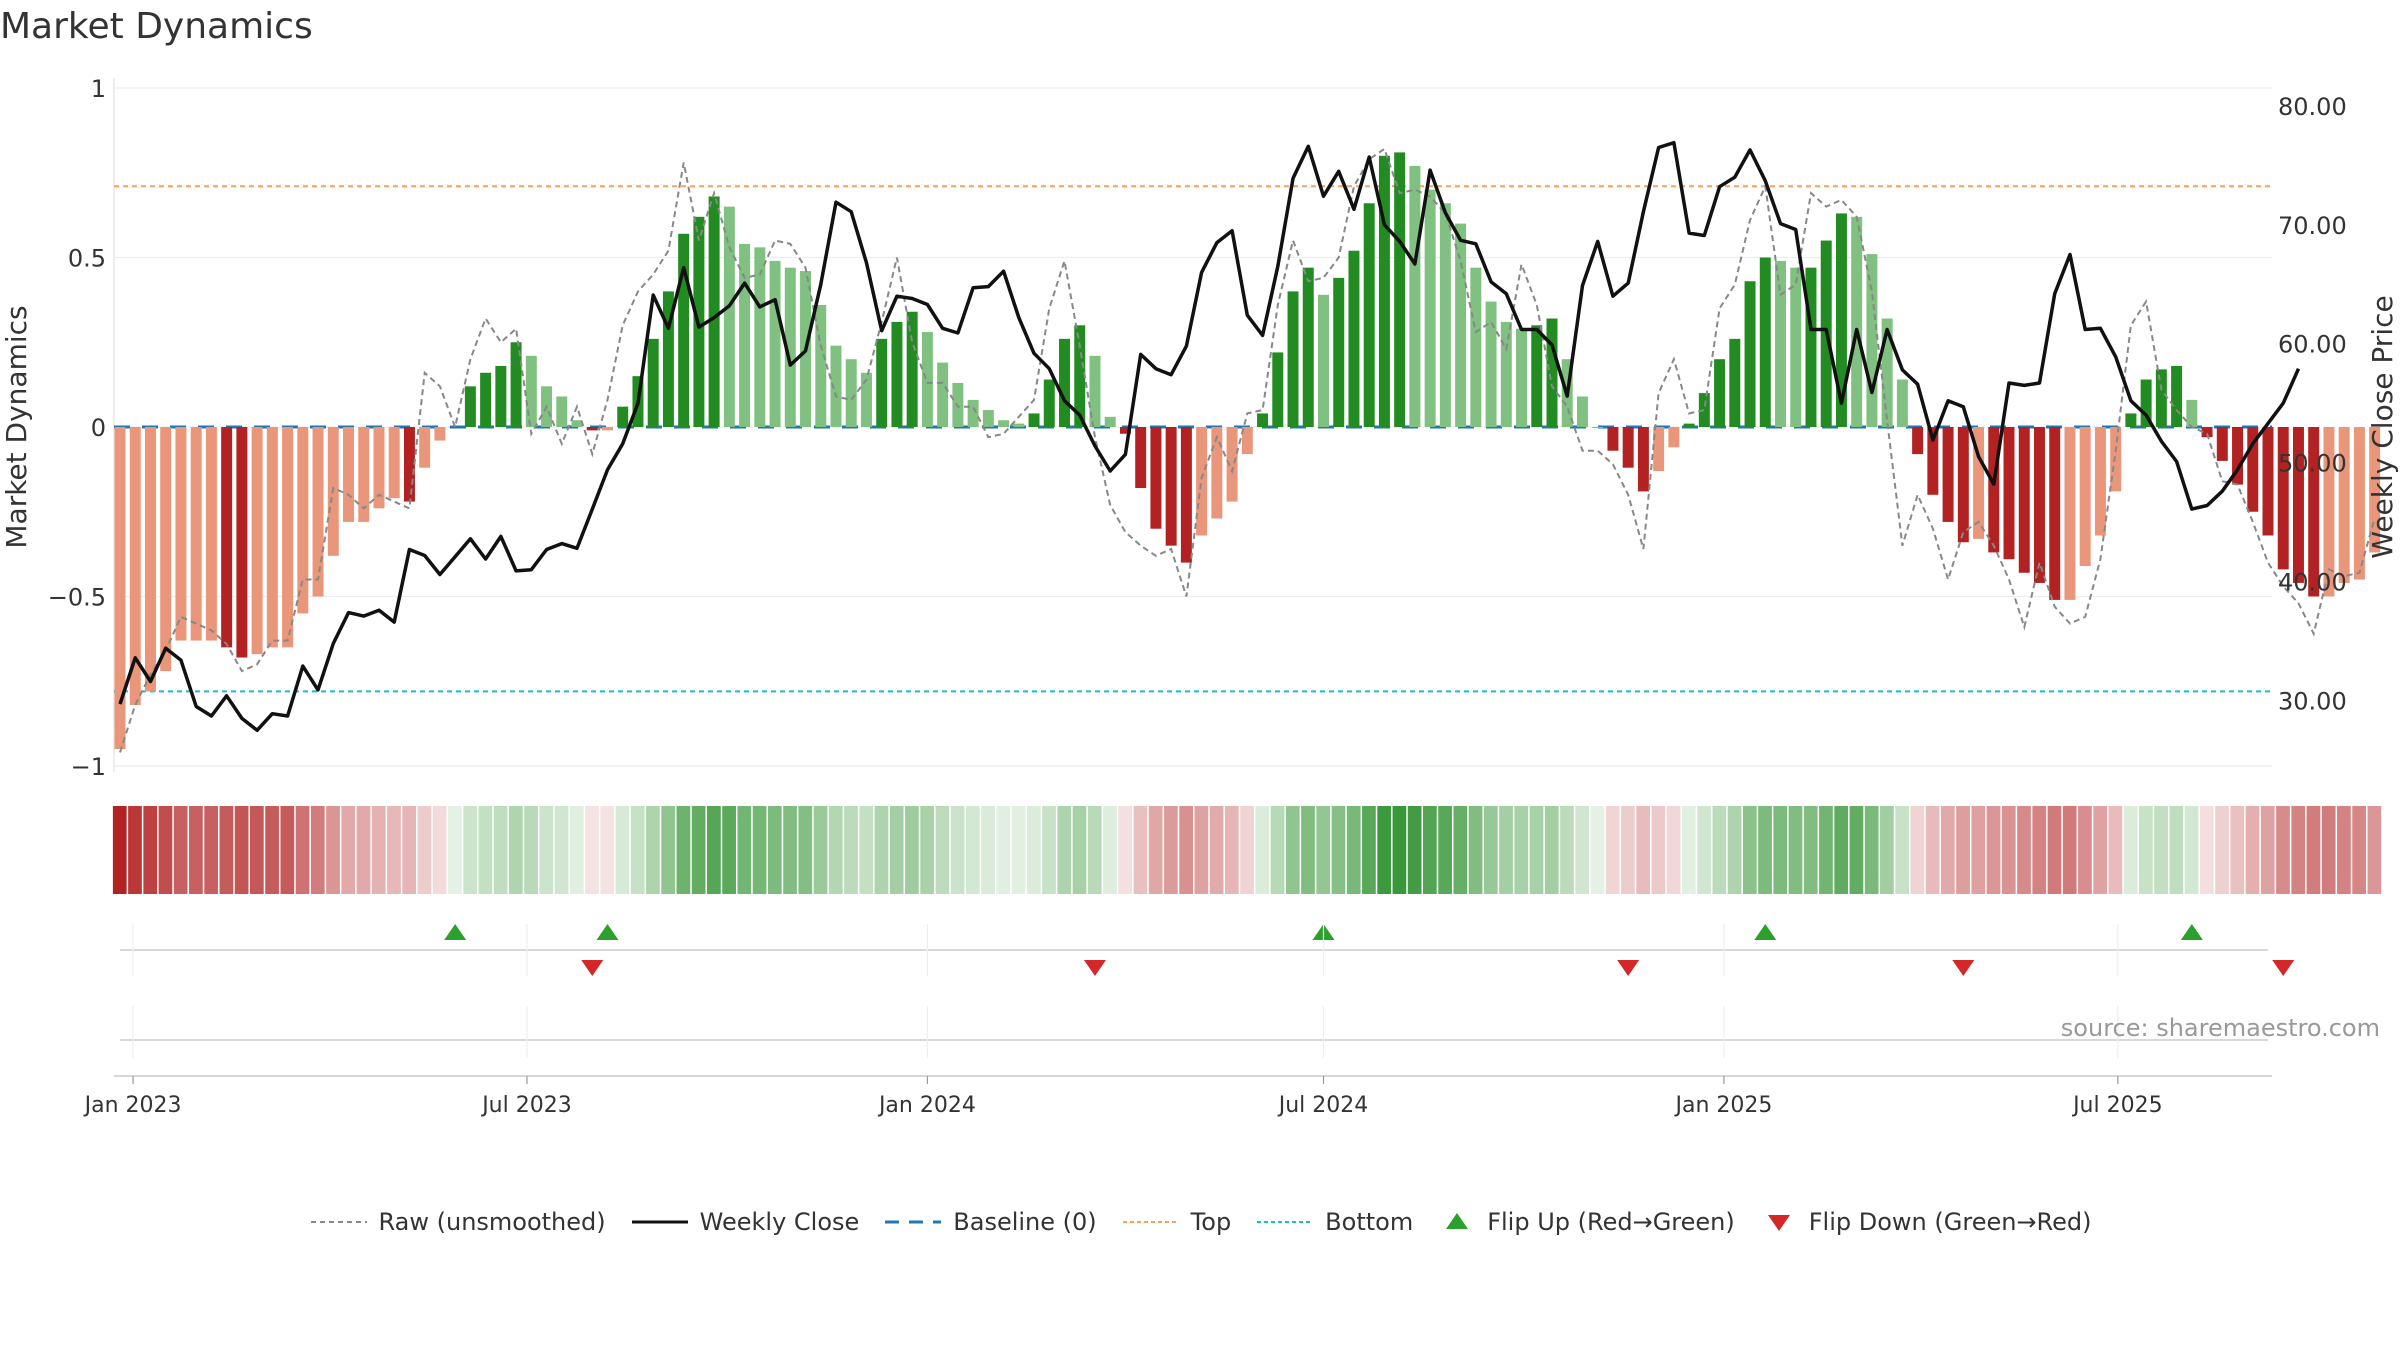  What do you see at coordinates (1628, 968) in the screenshot?
I see `flip-down-marker` at bounding box center [1628, 968].